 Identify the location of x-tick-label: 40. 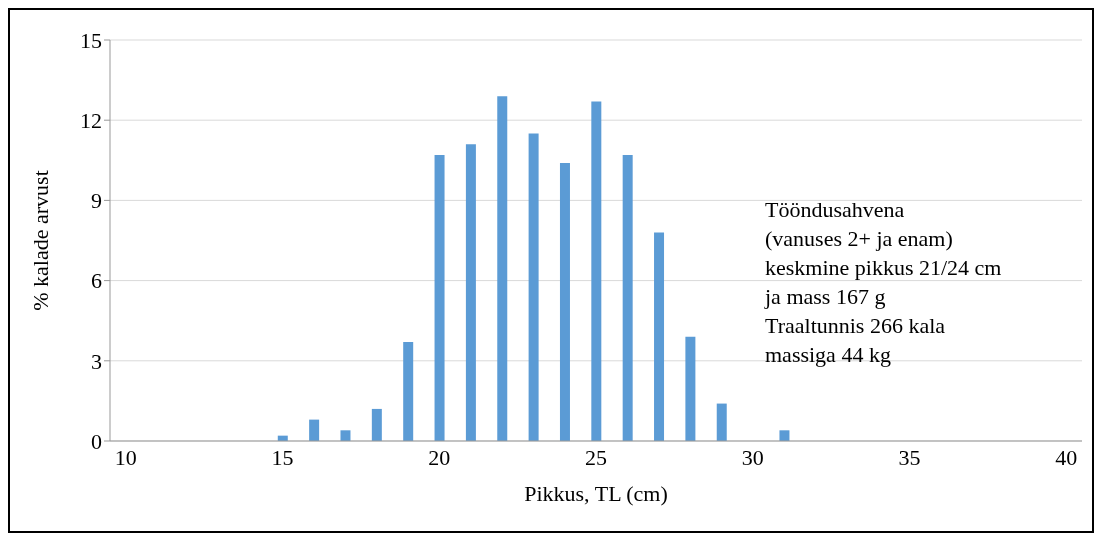
(1066, 457).